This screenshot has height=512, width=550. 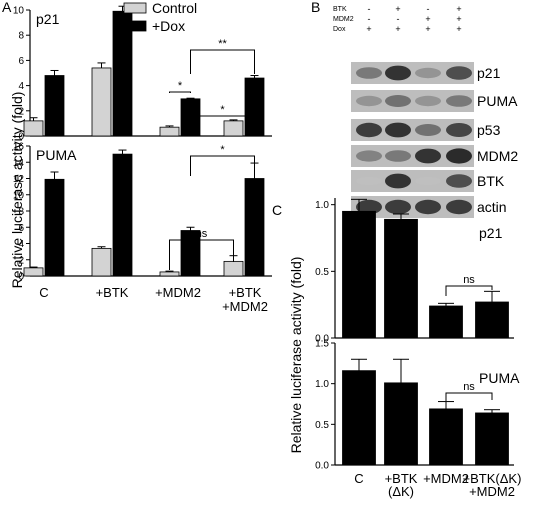 I want to click on chart-a-puma: 0 2 4 6 8 10 12 14 16 PUMA ns *, so click(x=142, y=212).